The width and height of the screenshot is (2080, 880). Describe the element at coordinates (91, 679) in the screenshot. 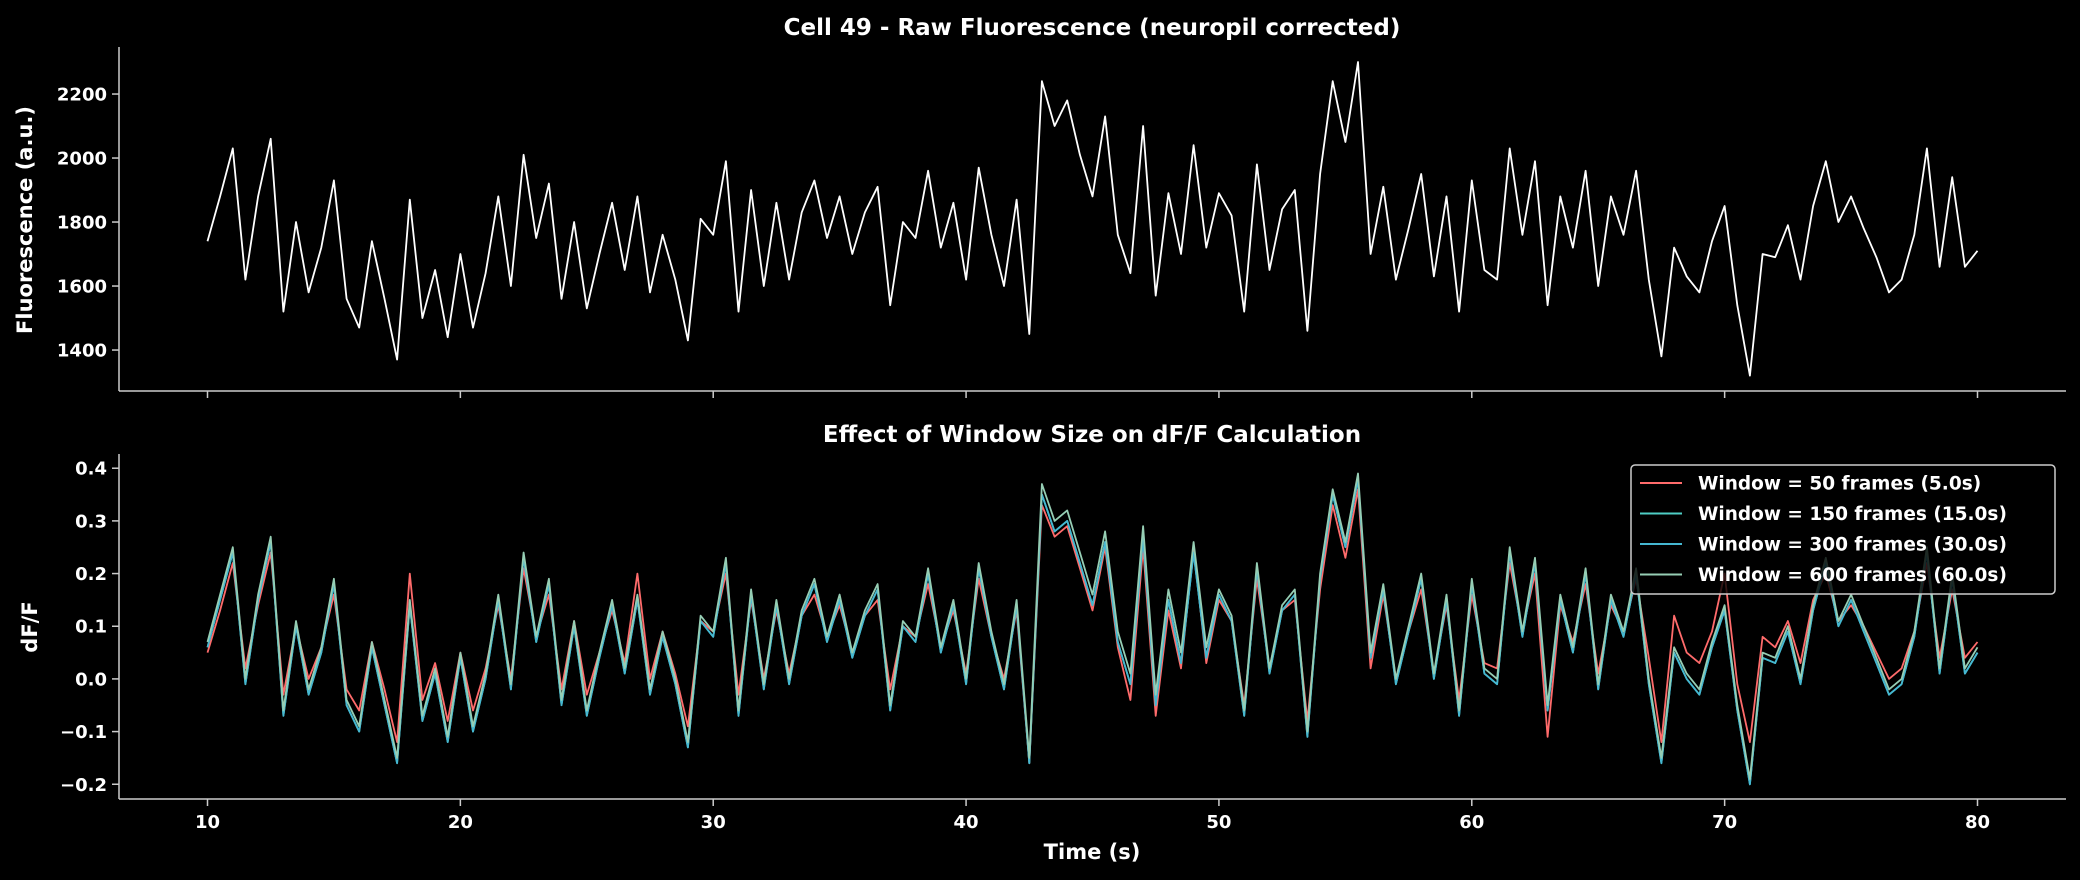

I see `y-tick-label: 0.0` at that location.